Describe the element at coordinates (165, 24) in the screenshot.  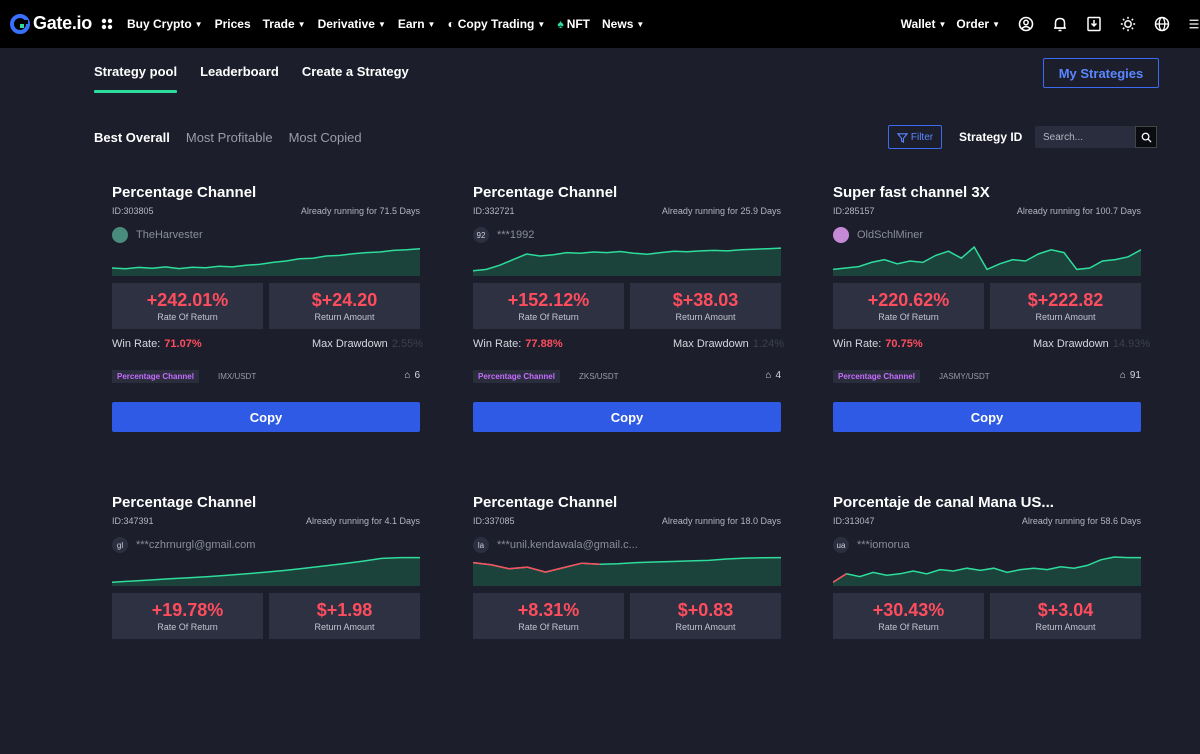
I see `nav-buy-crypto: Buy Crypto ▼` at that location.